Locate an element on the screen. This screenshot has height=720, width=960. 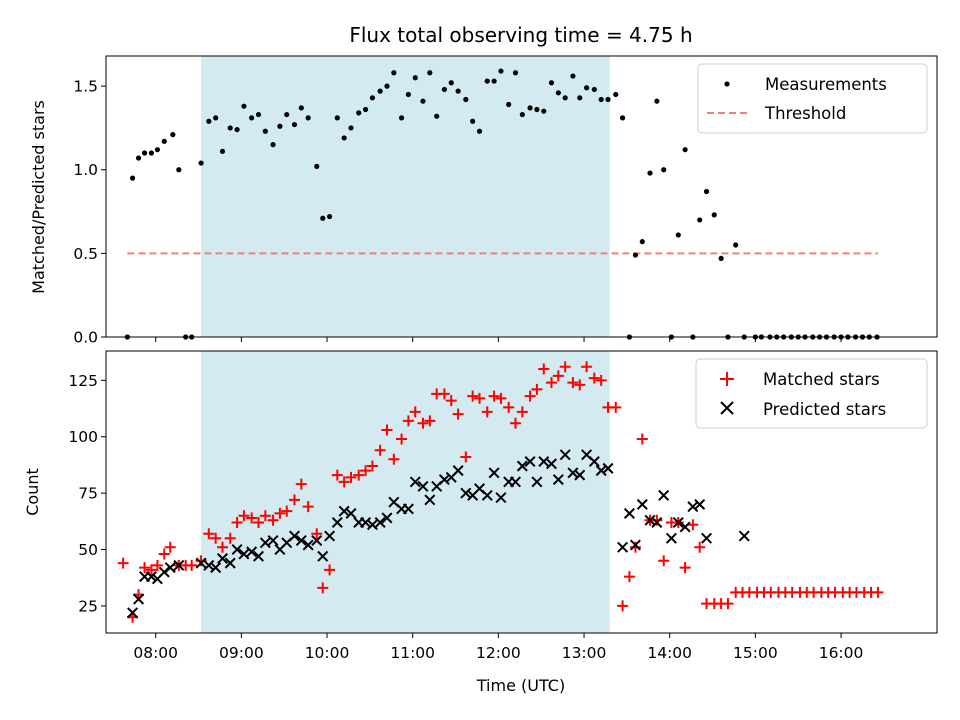
top-y-axis-label: Matched/Predicted stars is located at coordinates (38, 197).